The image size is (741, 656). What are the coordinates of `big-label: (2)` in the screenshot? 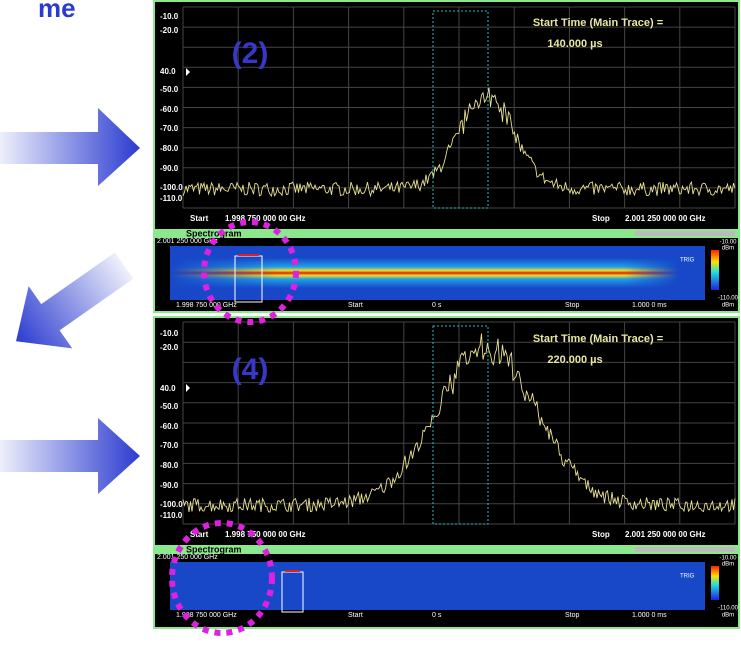 It's located at (250, 53).